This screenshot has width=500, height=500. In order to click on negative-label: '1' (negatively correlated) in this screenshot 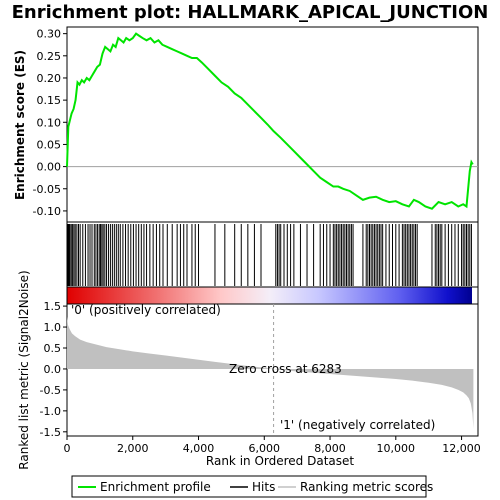, I will do `click(357, 425)`.